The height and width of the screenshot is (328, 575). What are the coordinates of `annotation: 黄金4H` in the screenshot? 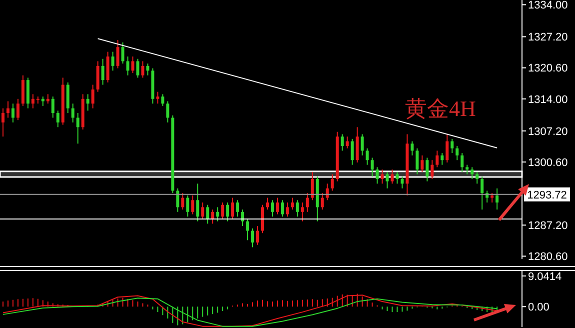 It's located at (440, 109).